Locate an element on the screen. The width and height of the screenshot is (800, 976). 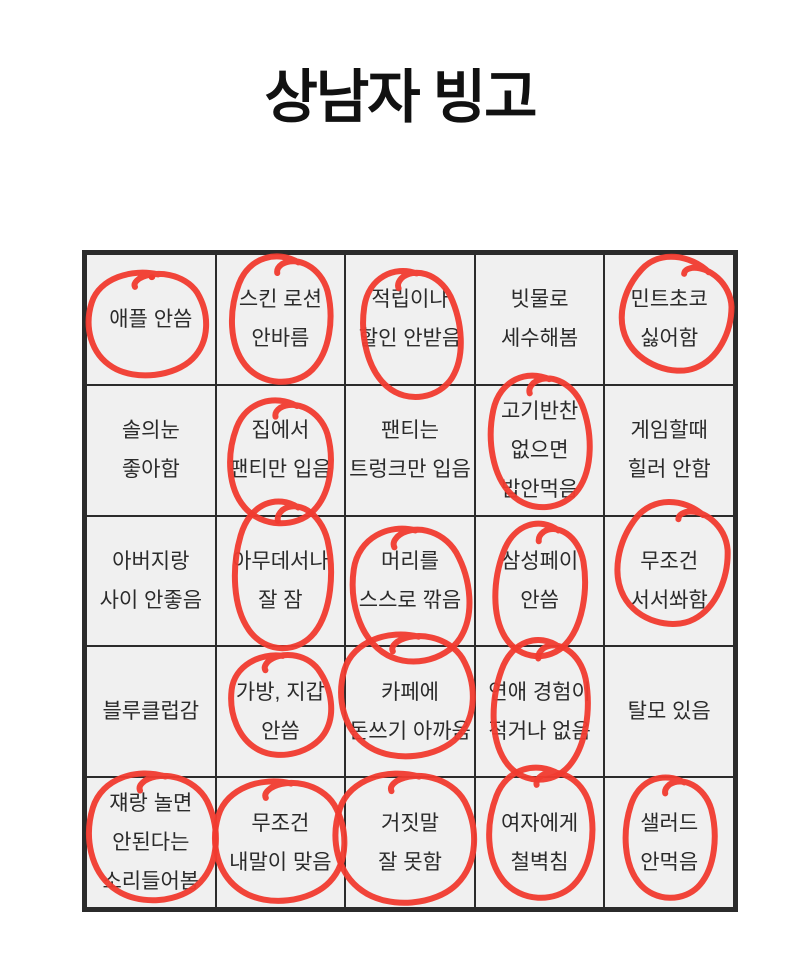
bingo-cell-r1-c3: 적립이나 할인 안받음 is located at coordinates (410, 319).